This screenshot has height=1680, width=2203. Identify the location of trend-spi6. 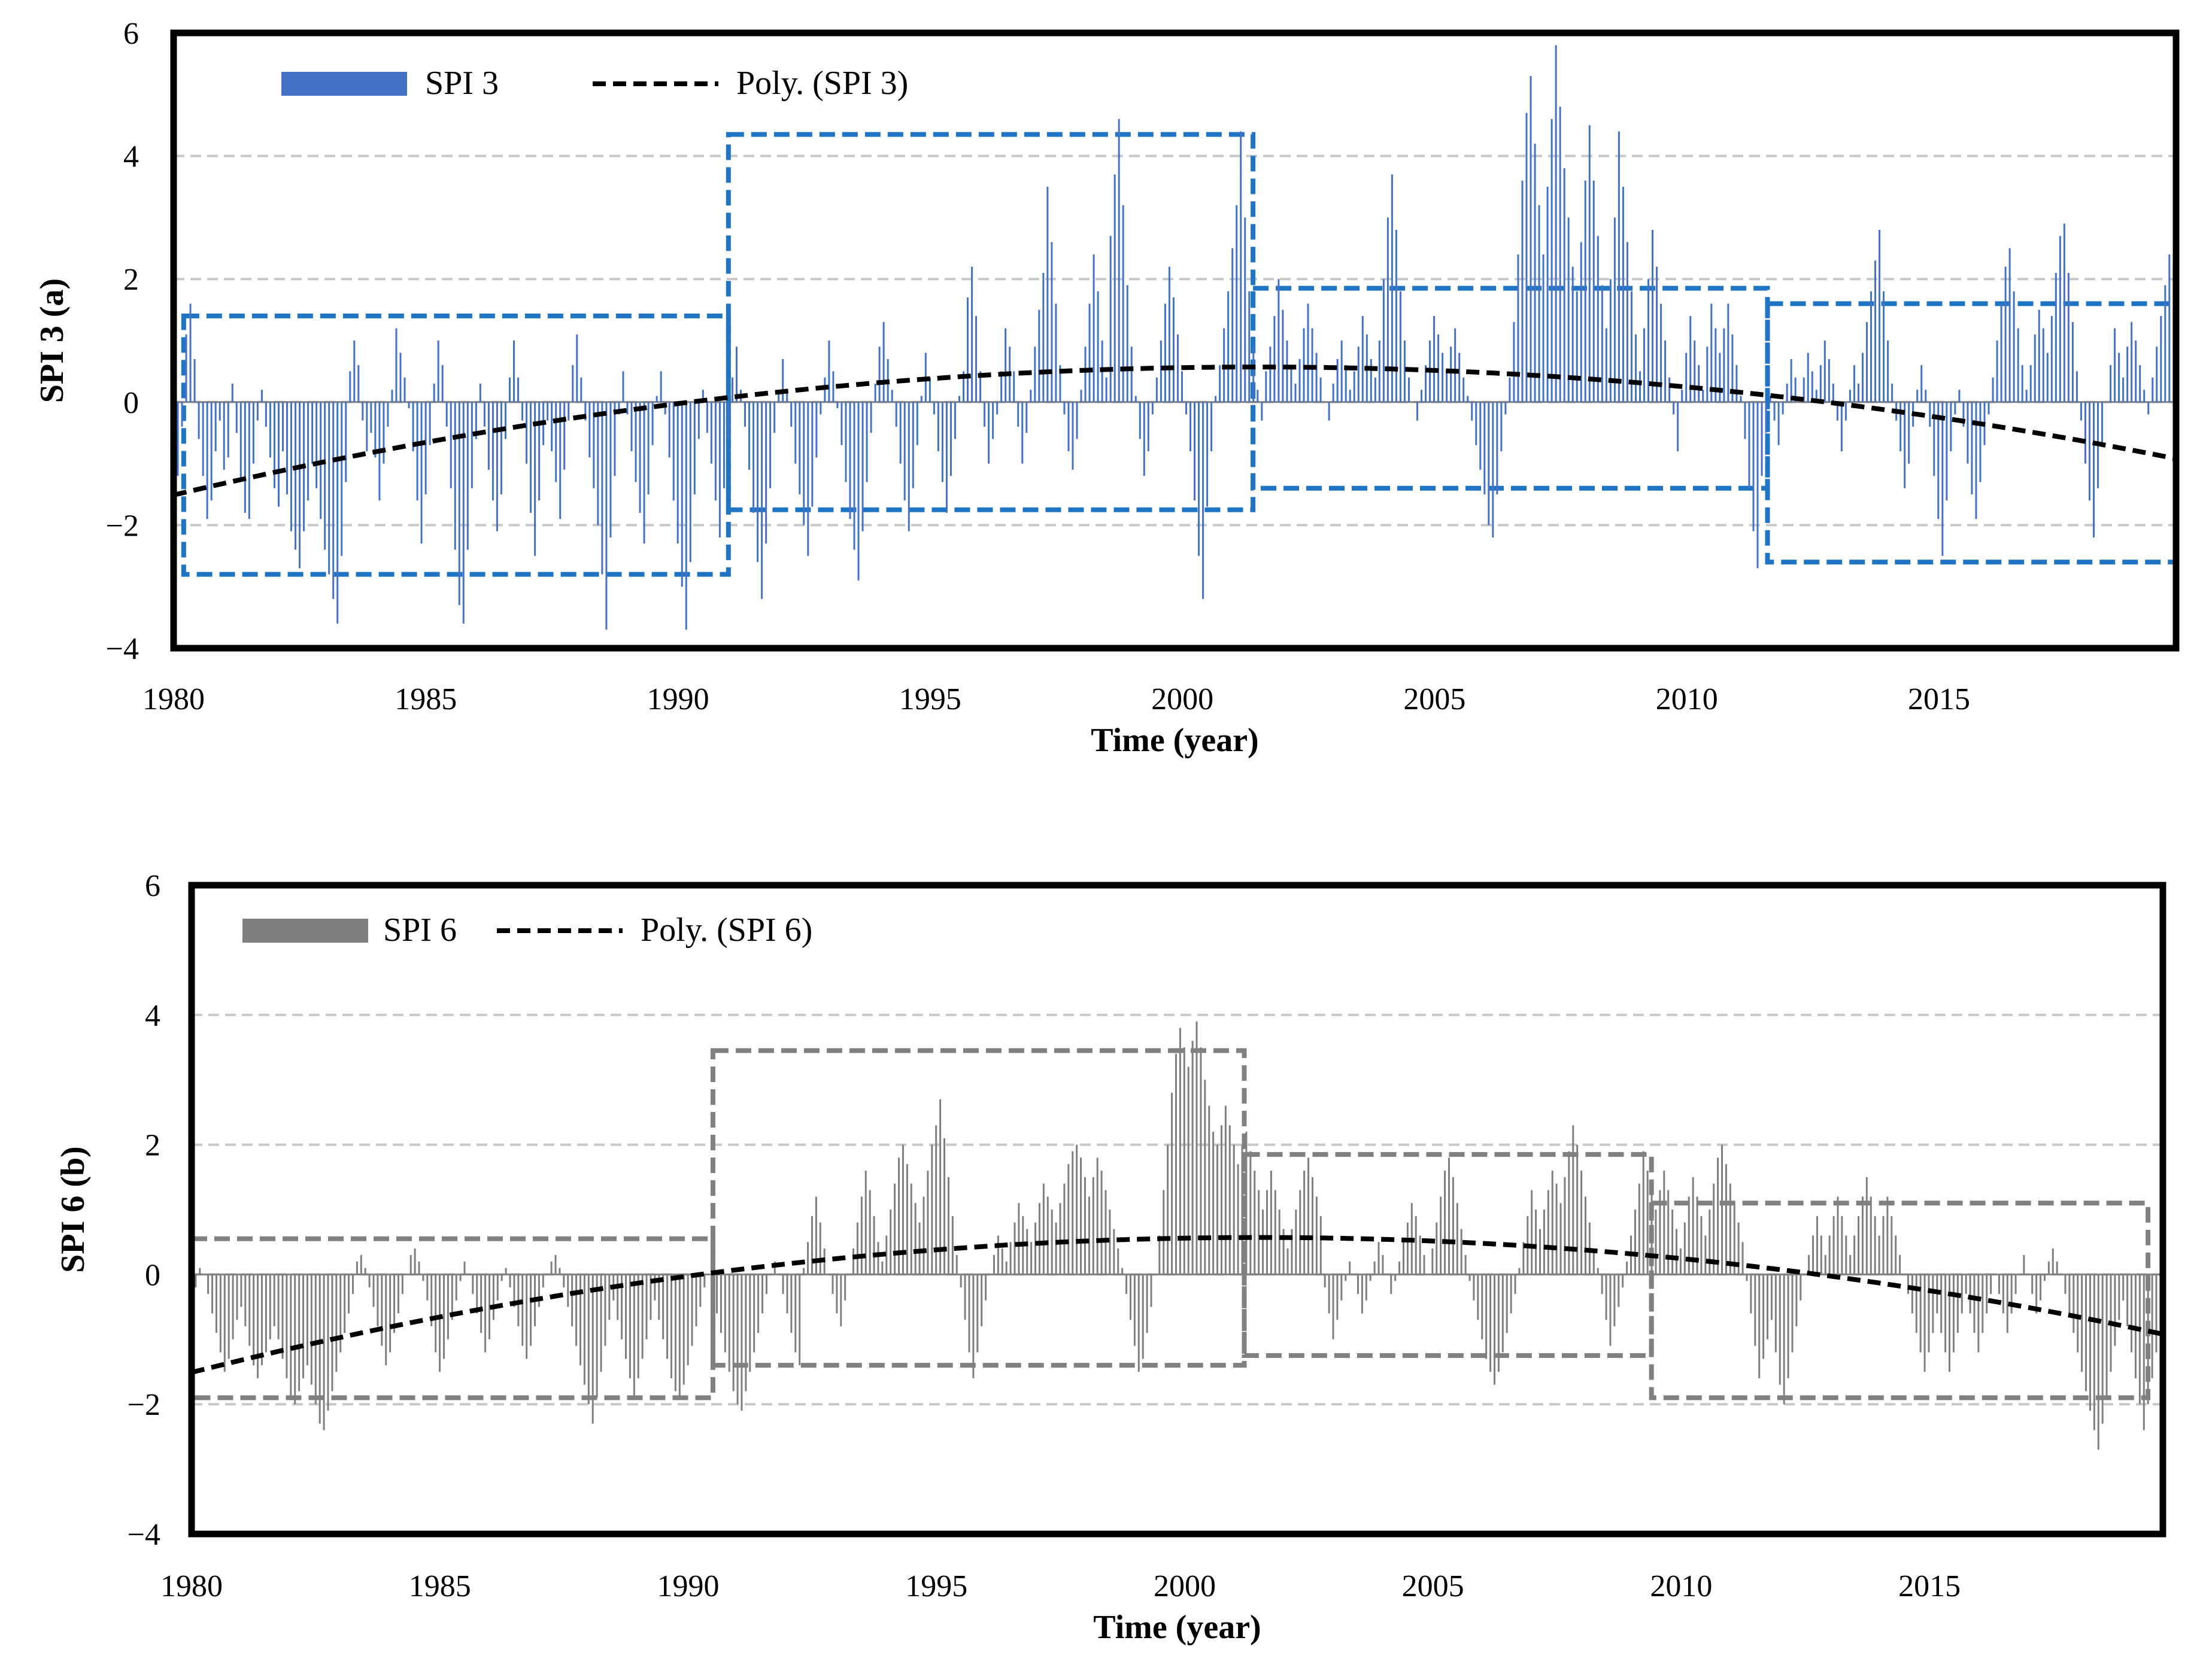
(1177, 1305).